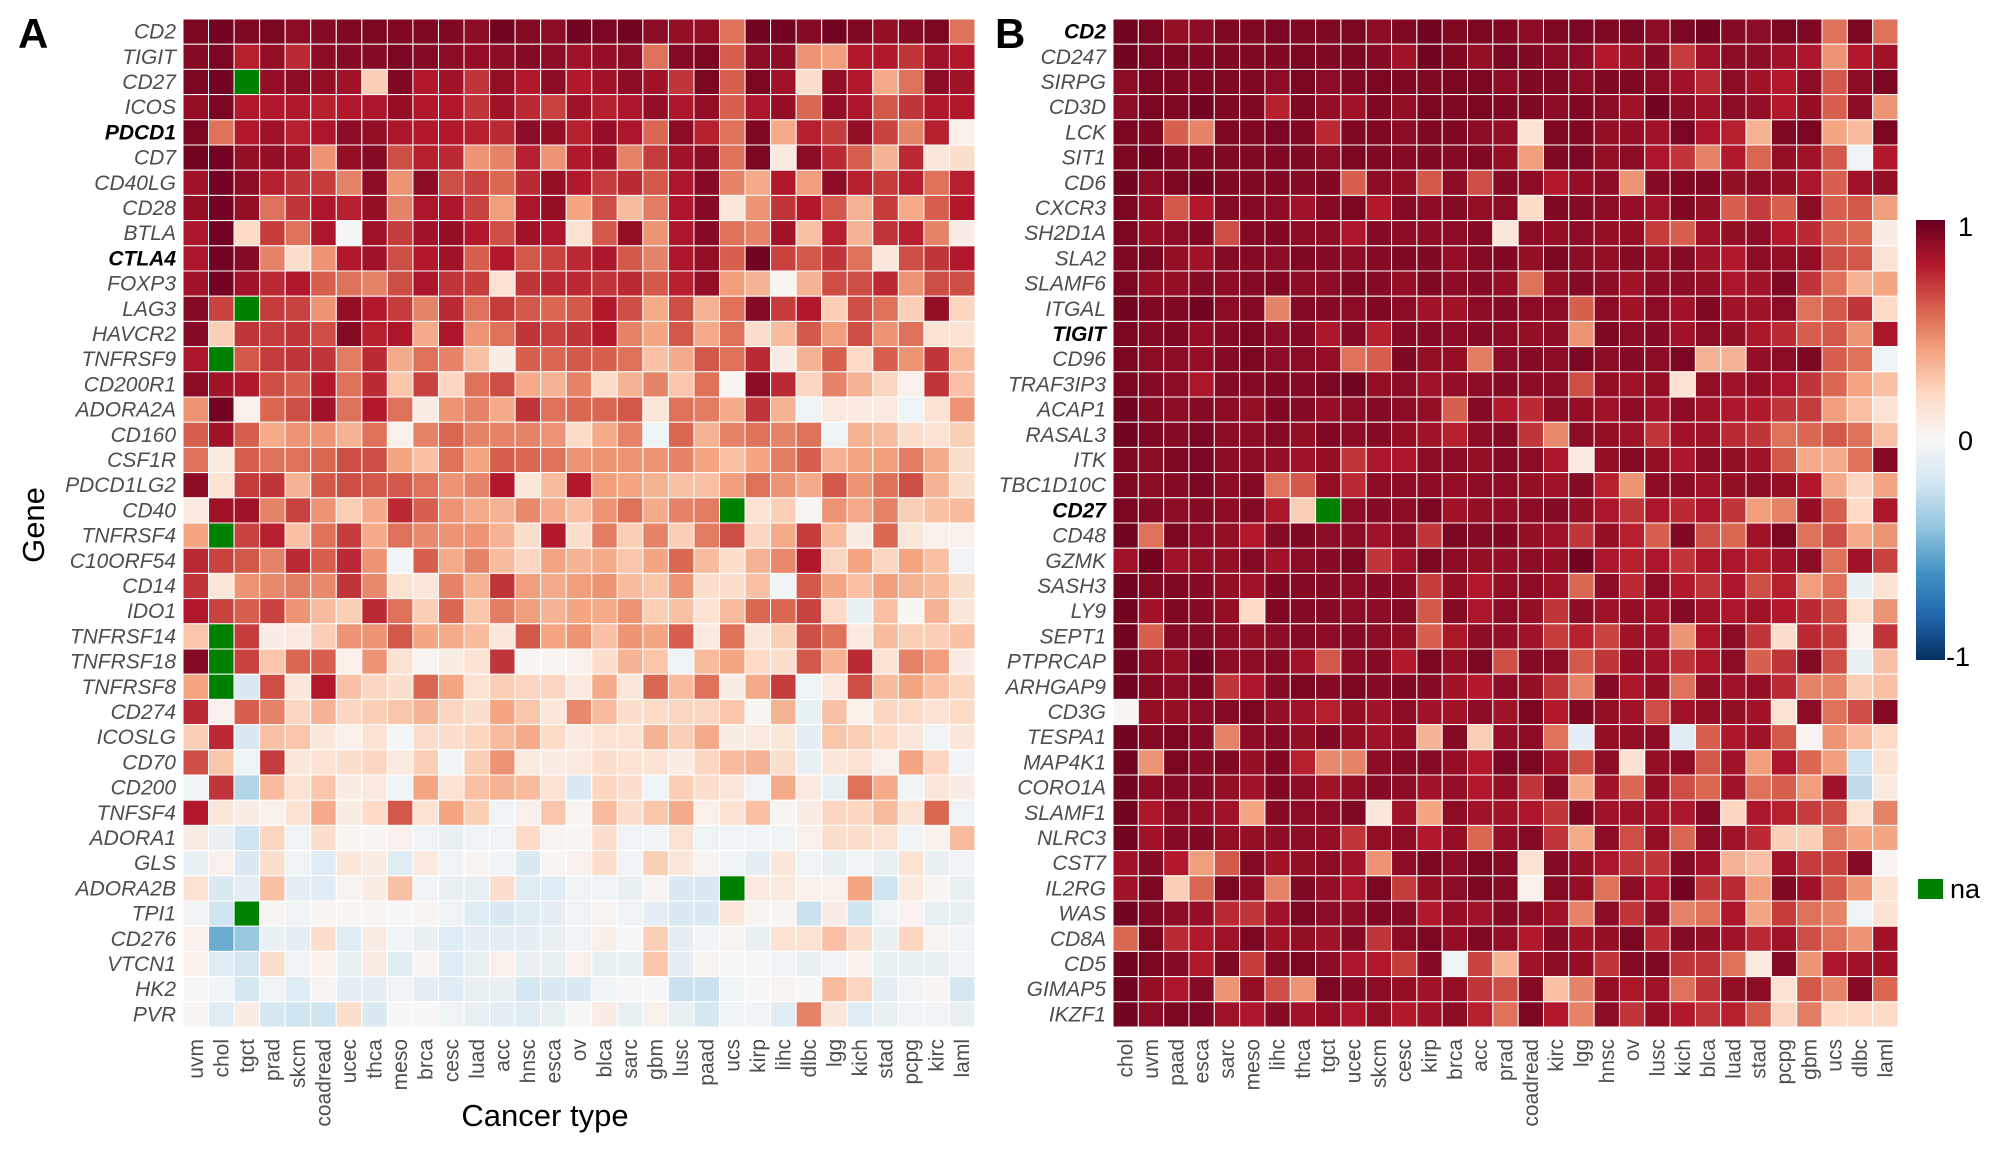 This screenshot has height=1150, width=2000. I want to click on column-label: skcm, so click(298, 1063).